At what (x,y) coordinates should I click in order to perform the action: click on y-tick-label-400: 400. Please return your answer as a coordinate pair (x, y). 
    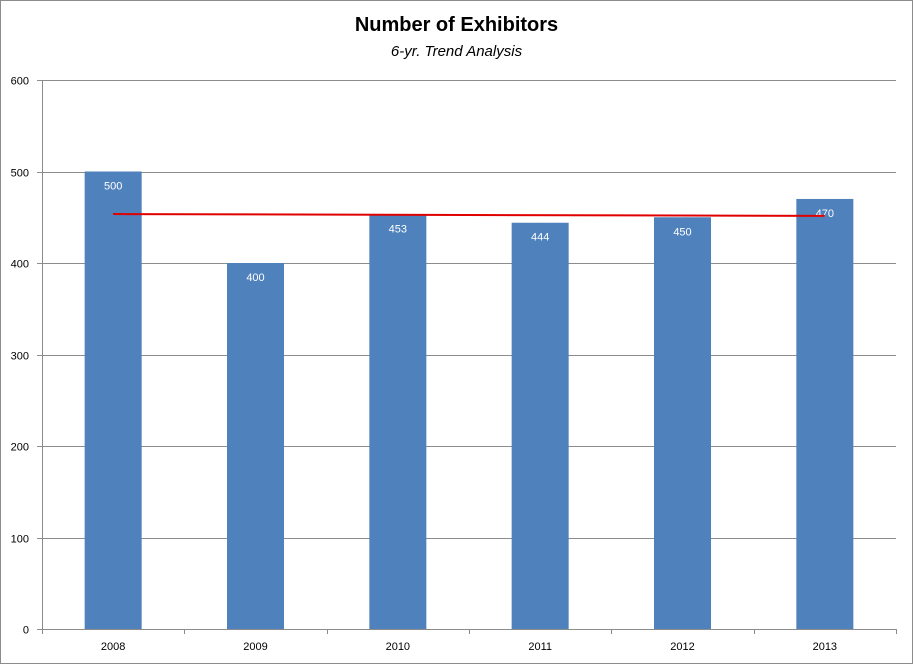
    Looking at the image, I should click on (20, 265).